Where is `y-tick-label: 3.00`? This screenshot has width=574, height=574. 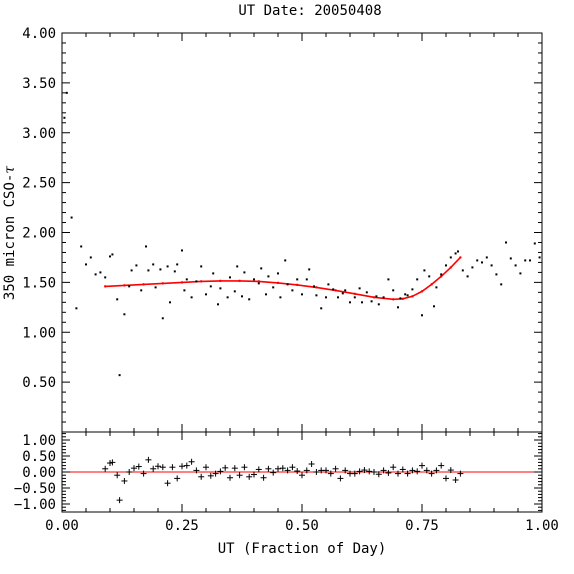
y-tick-label: 3.00 is located at coordinates (39, 134).